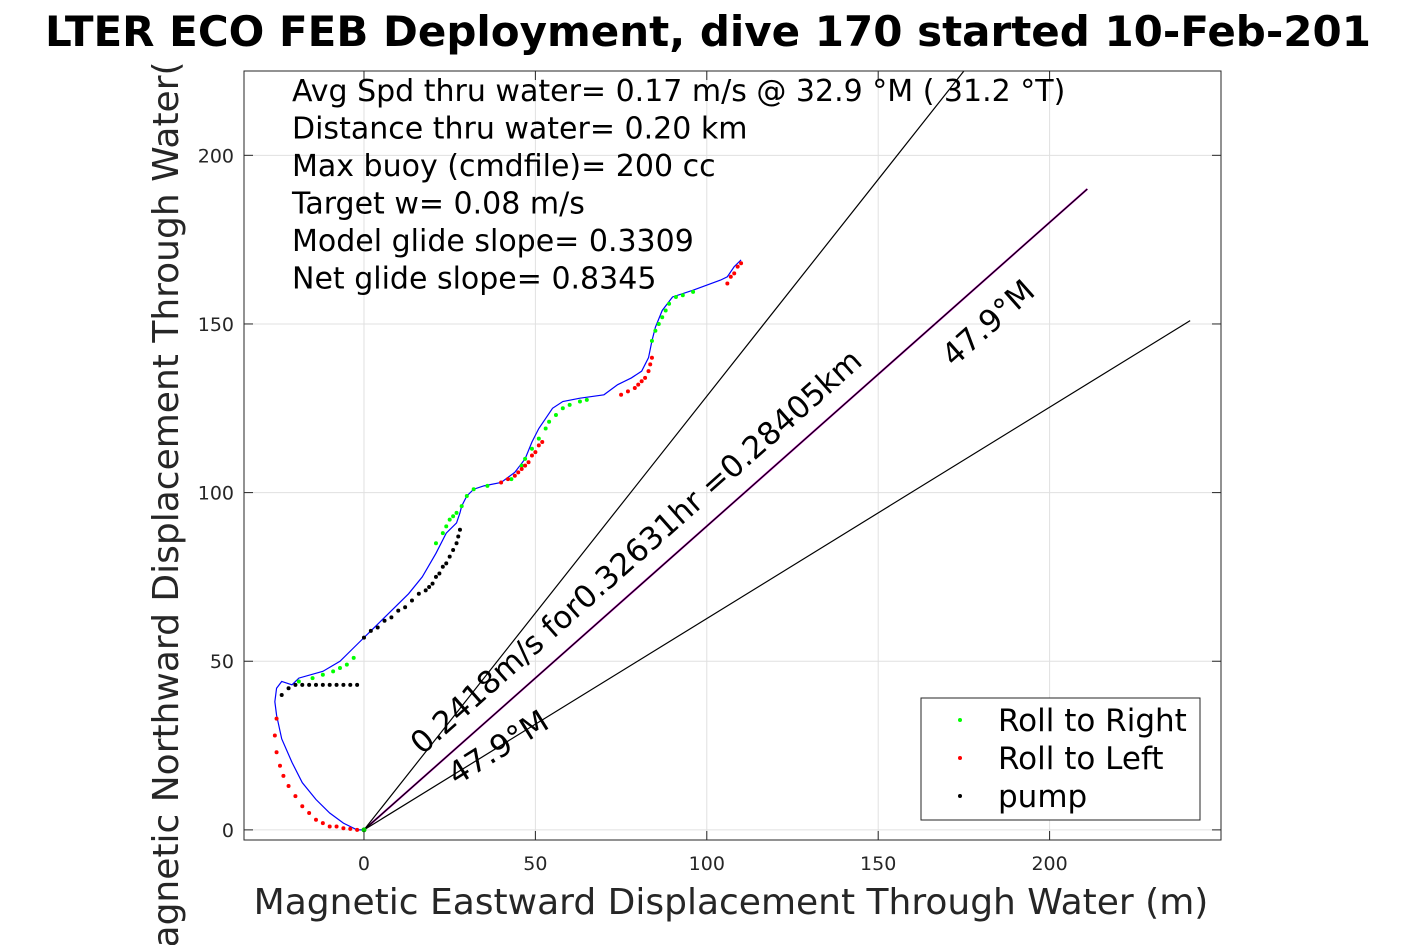  What do you see at coordinates (364, 864) in the screenshot?
I see `x-tick-label: 0` at bounding box center [364, 864].